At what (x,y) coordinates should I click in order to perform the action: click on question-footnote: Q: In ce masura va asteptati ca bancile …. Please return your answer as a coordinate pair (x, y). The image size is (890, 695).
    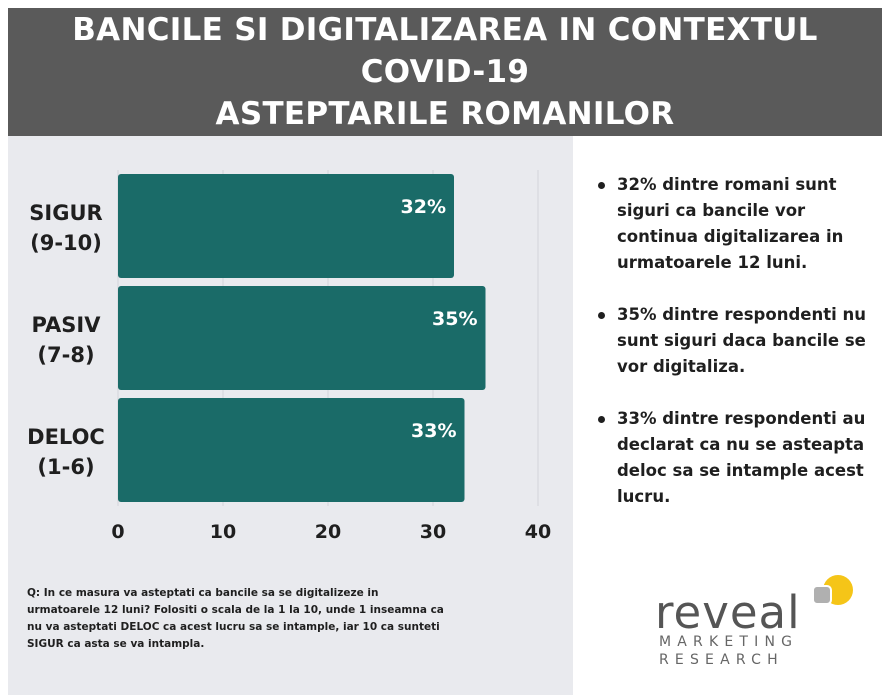
    Looking at the image, I should click on (235, 618).